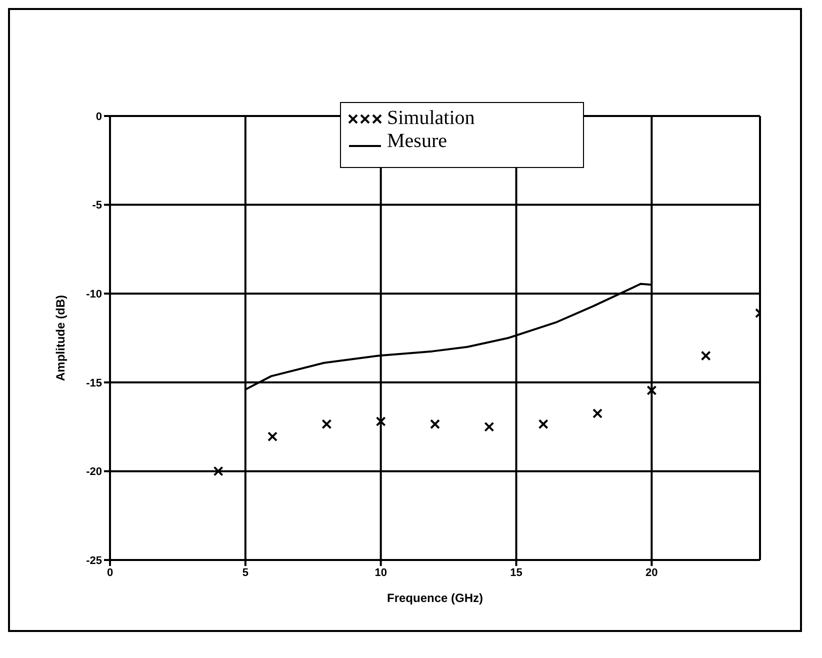 Image resolution: width=822 pixels, height=658 pixels. I want to click on y-axis-title: Amplitude (dB), so click(60, 338).